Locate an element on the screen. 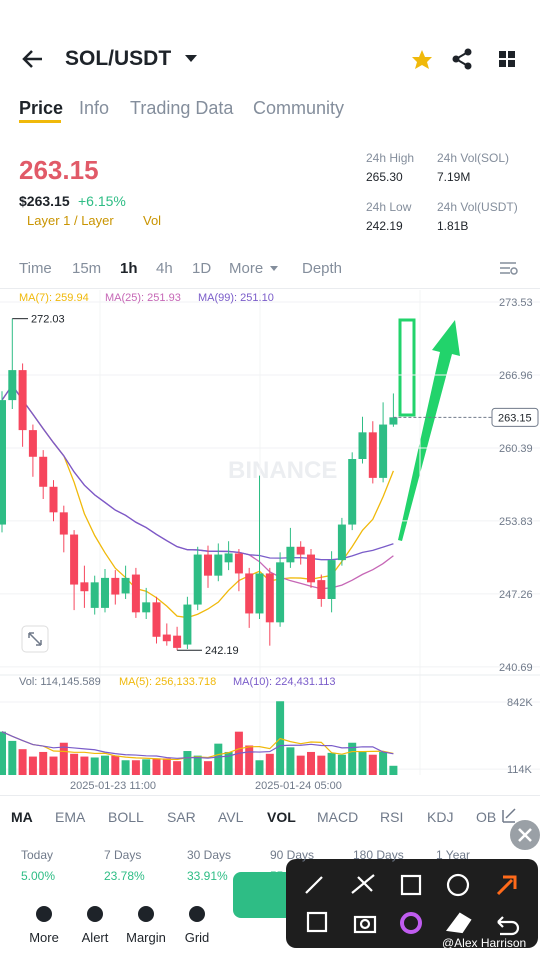  tab: Info is located at coordinates (94, 108).